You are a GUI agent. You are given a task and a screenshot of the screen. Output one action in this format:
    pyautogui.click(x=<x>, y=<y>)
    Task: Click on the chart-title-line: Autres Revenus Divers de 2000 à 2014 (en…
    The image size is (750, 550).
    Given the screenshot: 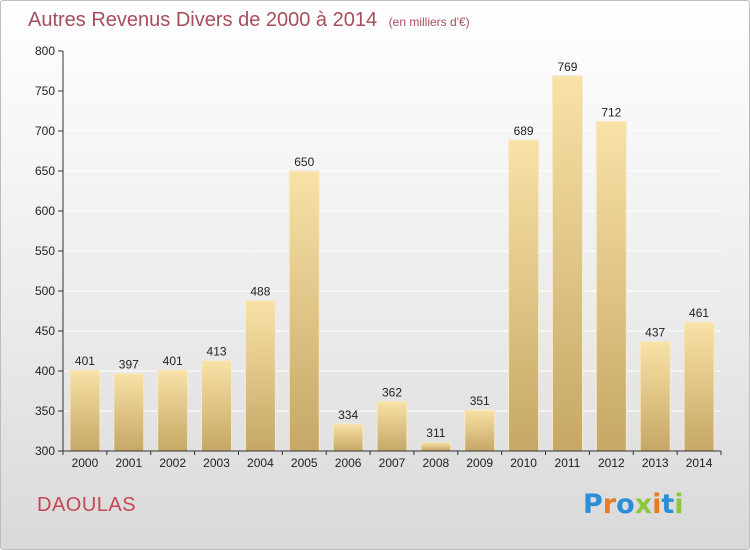 What is the action you would take?
    pyautogui.click(x=249, y=20)
    